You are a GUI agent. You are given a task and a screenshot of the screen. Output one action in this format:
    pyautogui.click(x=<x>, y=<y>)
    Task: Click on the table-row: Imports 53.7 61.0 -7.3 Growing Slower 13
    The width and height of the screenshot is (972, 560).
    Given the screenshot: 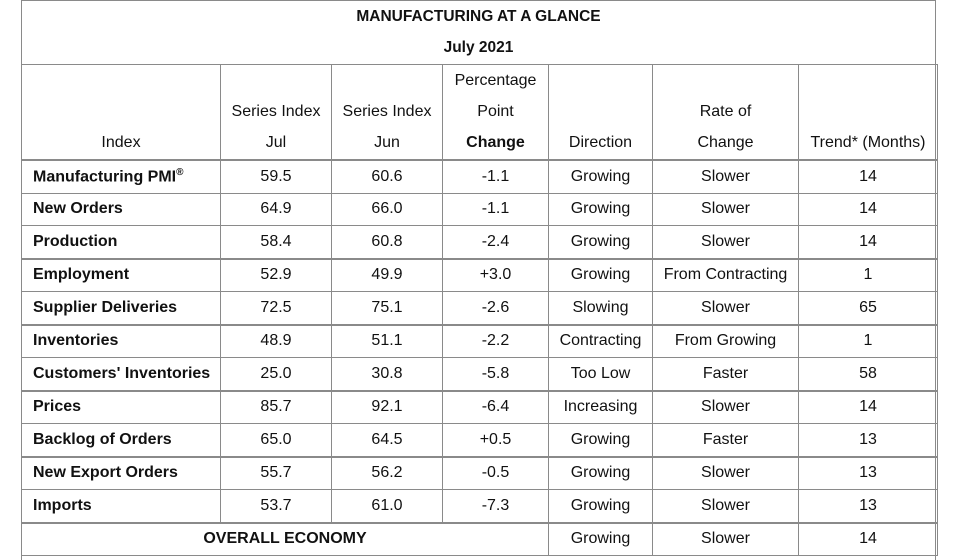 What is the action you would take?
    pyautogui.click(x=479, y=506)
    